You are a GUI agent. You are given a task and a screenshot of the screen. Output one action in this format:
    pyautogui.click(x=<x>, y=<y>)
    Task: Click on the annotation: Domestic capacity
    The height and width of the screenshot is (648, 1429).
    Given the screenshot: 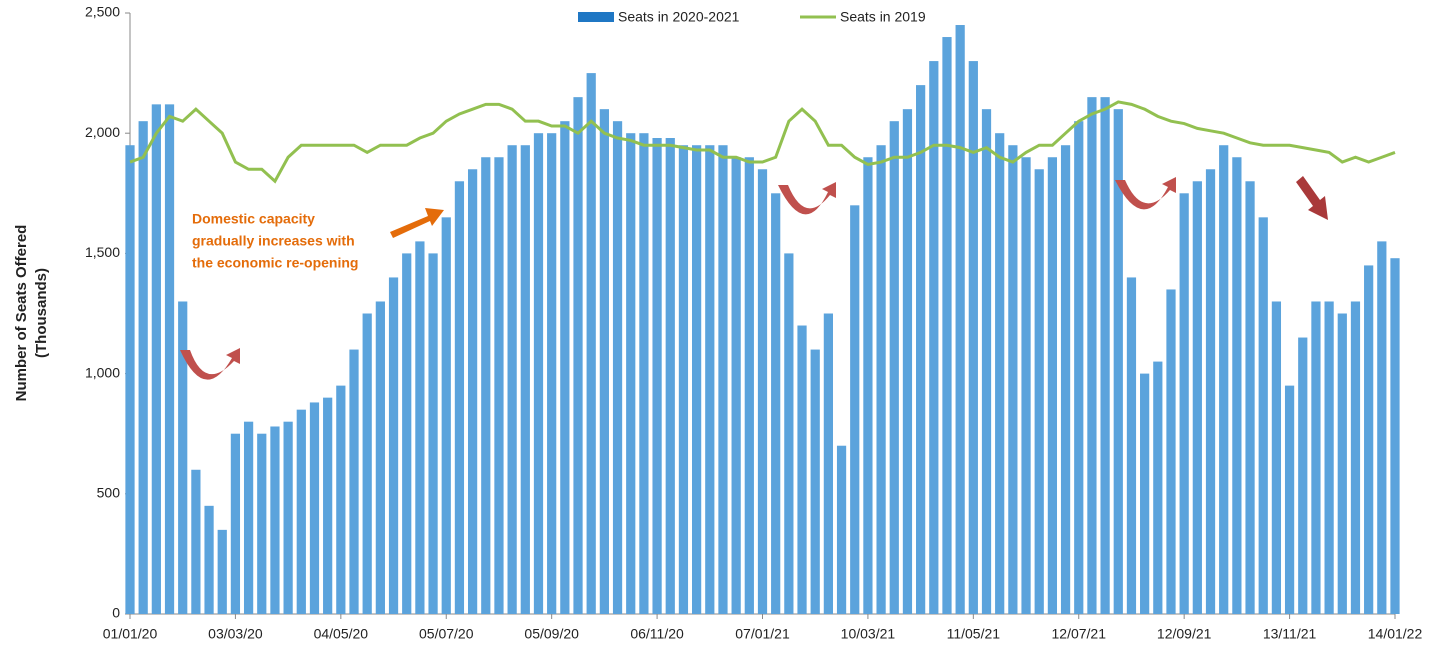 What is the action you would take?
    pyautogui.click(x=253, y=219)
    